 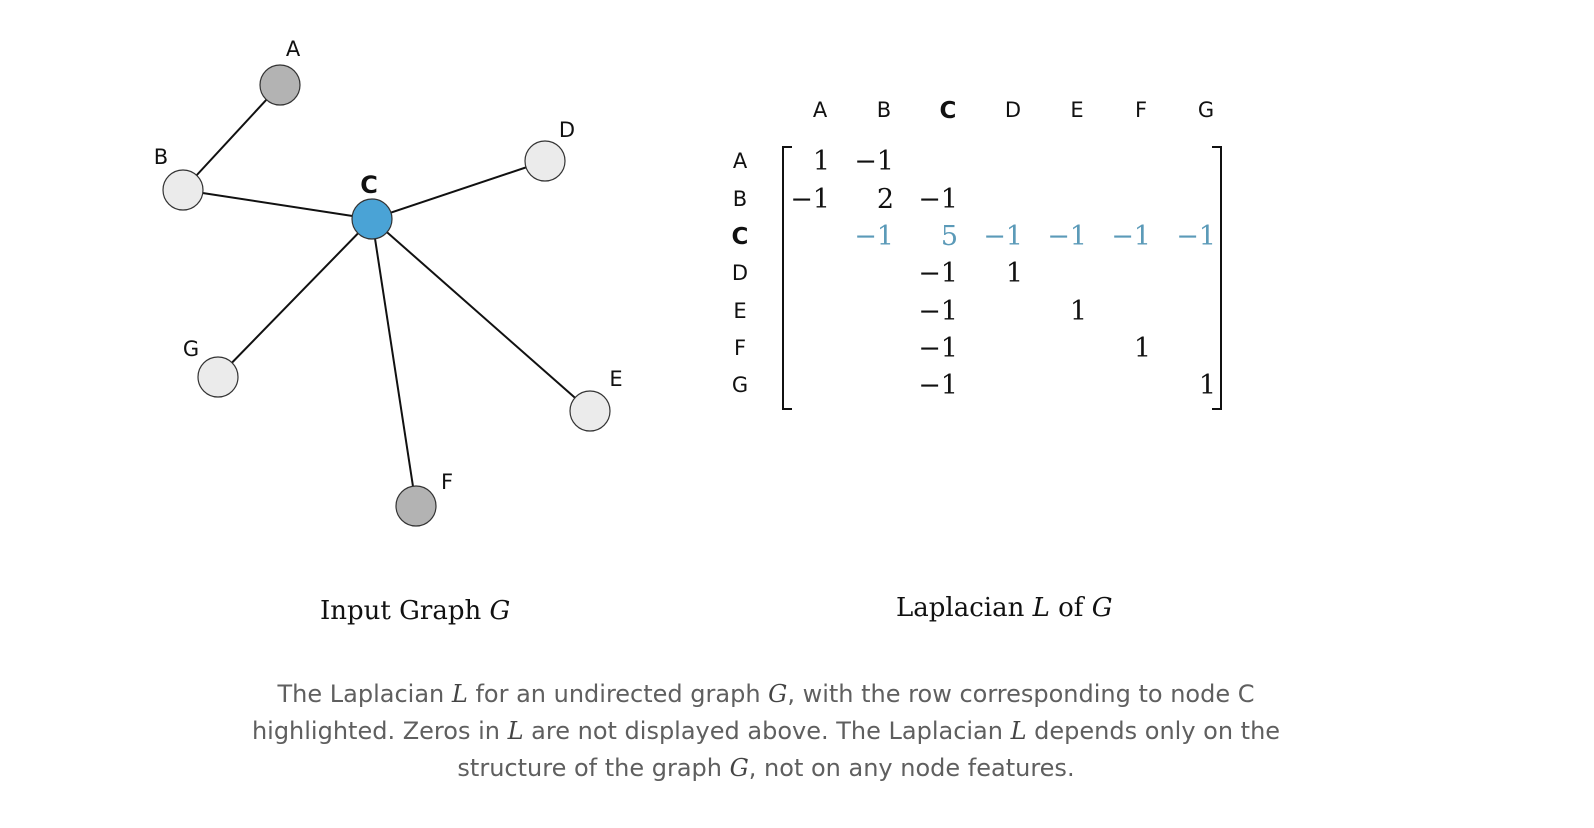 I want to click on laplacian-title: Laplacian L of G, so click(x=1004, y=608).